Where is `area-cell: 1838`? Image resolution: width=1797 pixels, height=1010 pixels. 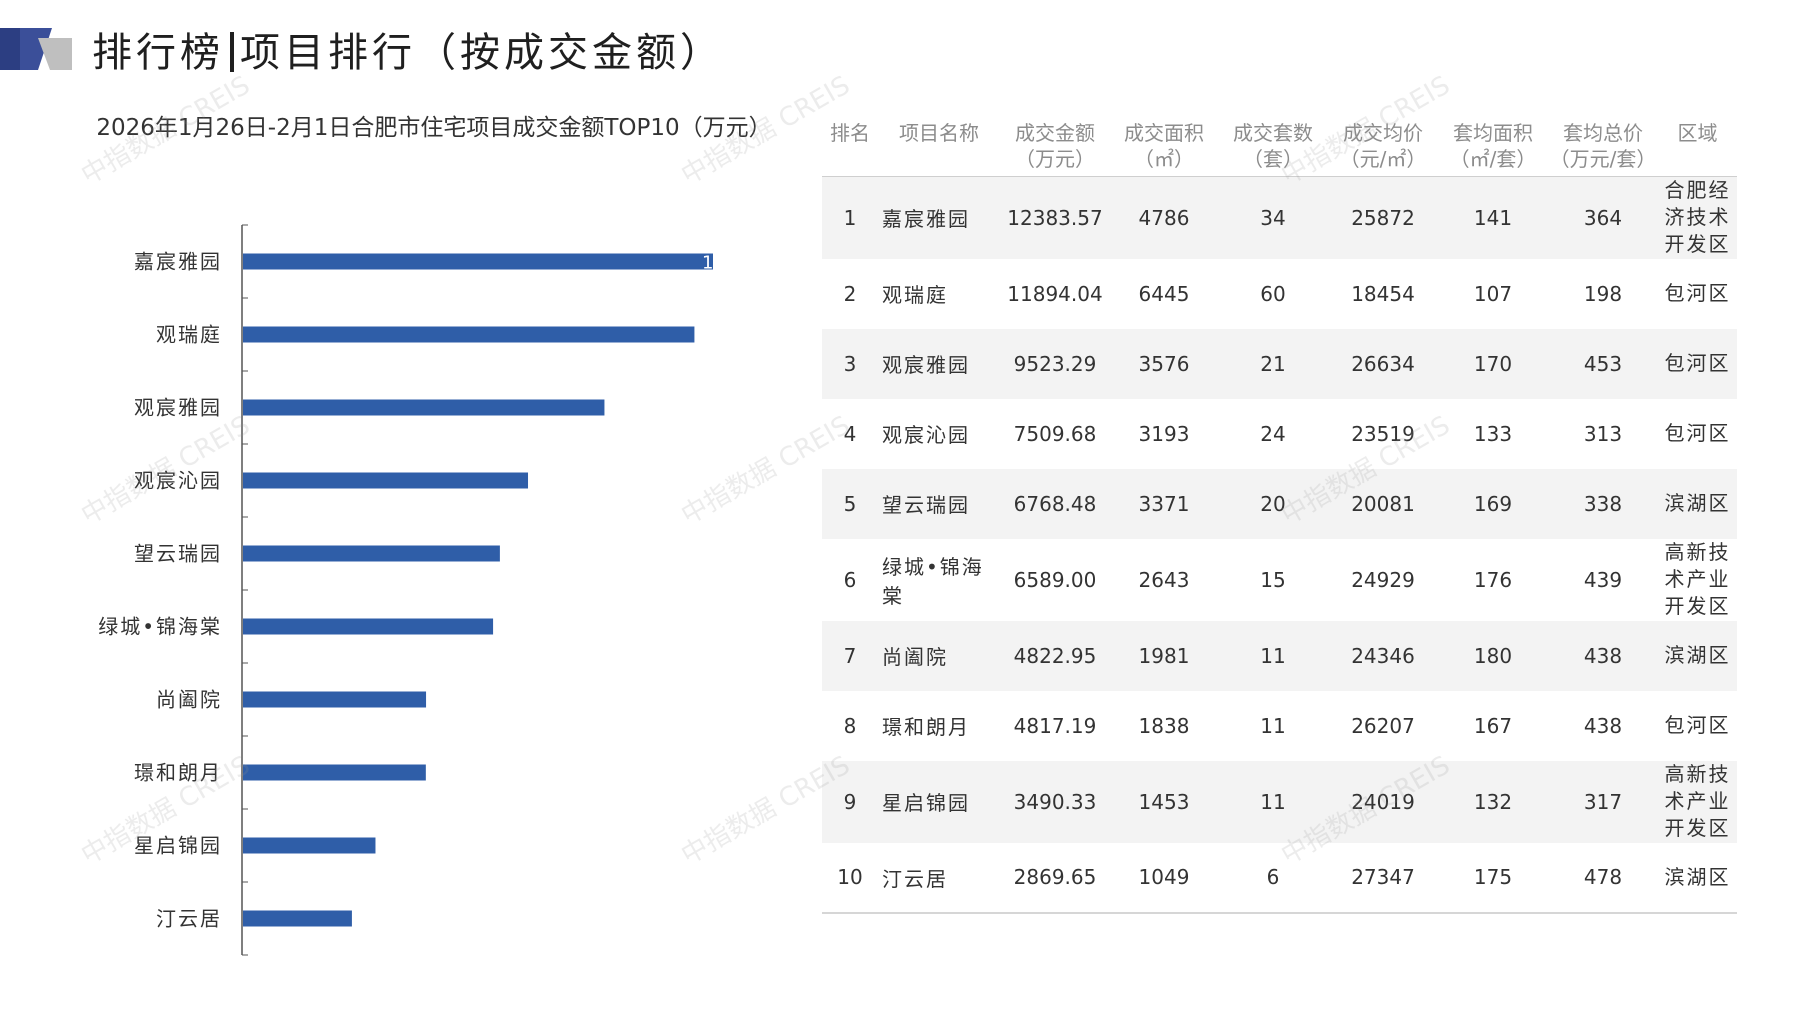 area-cell: 1838 is located at coordinates (1164, 725).